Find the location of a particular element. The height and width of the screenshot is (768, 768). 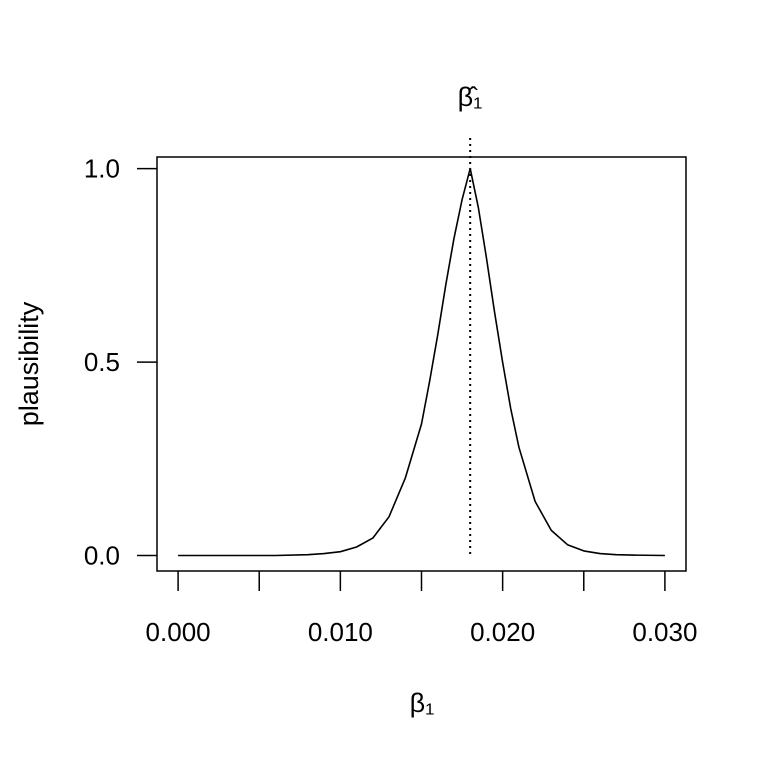

estimate-annotation: β̂₁ is located at coordinates (470, 97).